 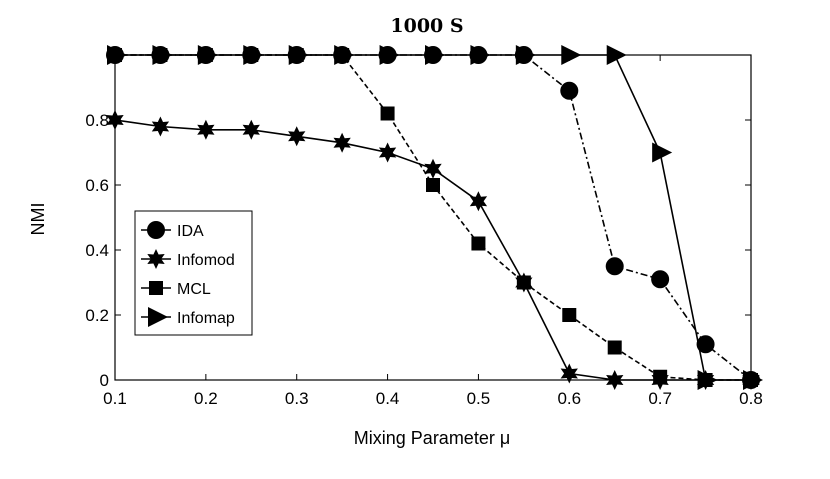 What do you see at coordinates (569, 398) in the screenshot?
I see `x-tick-label: 0.6` at bounding box center [569, 398].